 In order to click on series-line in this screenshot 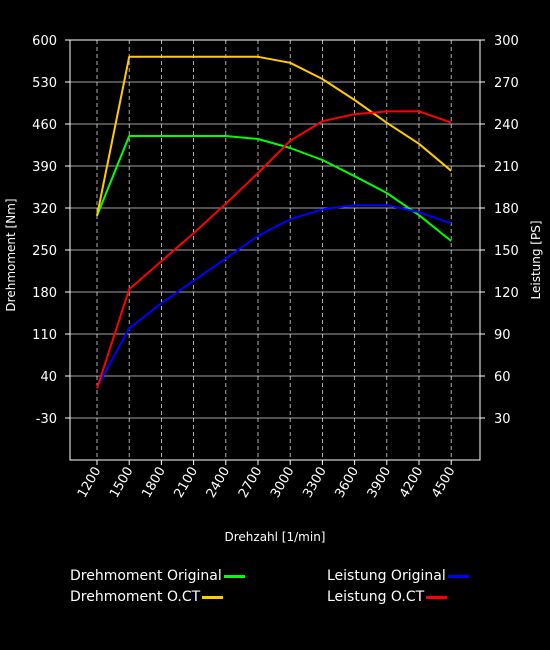, I will do `click(274, 188)`.